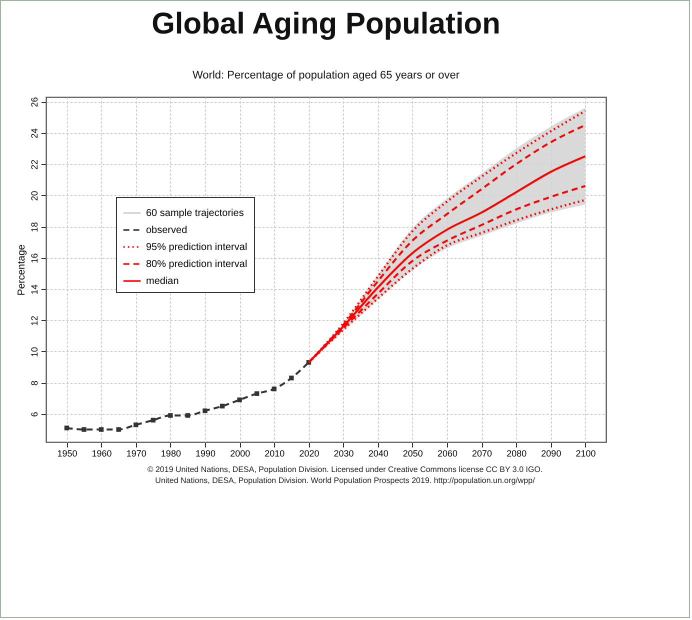  Describe the element at coordinates (35, 165) in the screenshot. I see `y-tick-label: 22` at that location.